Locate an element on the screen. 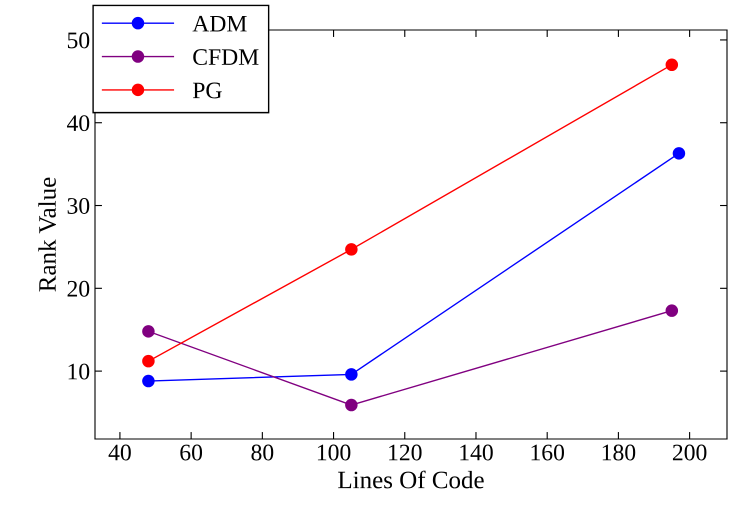 Image resolution: width=729 pixels, height=518 pixels. legend-label: PG is located at coordinates (207, 90).